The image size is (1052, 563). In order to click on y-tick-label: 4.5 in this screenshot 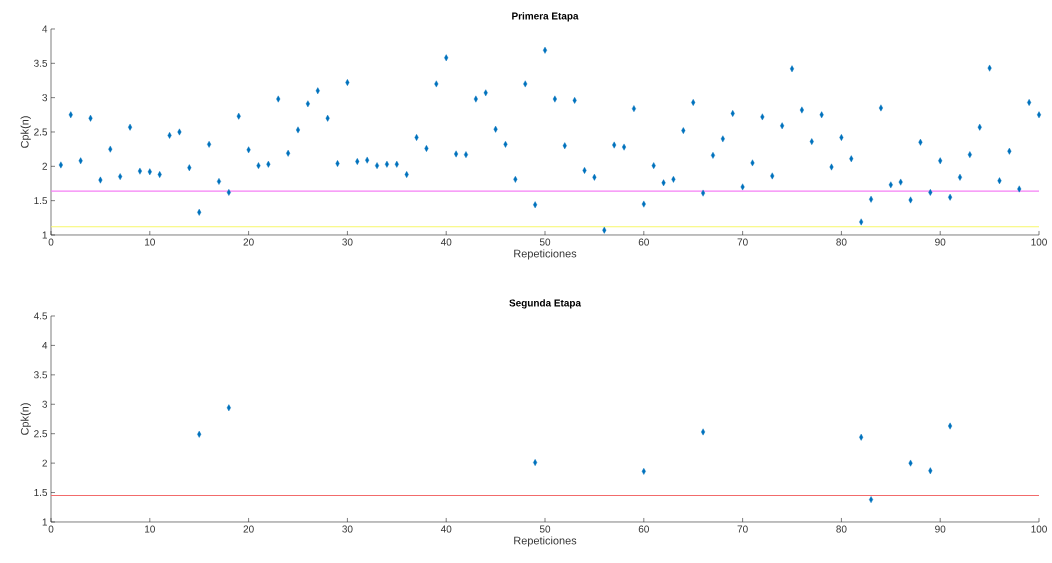, I will do `click(40, 316)`.